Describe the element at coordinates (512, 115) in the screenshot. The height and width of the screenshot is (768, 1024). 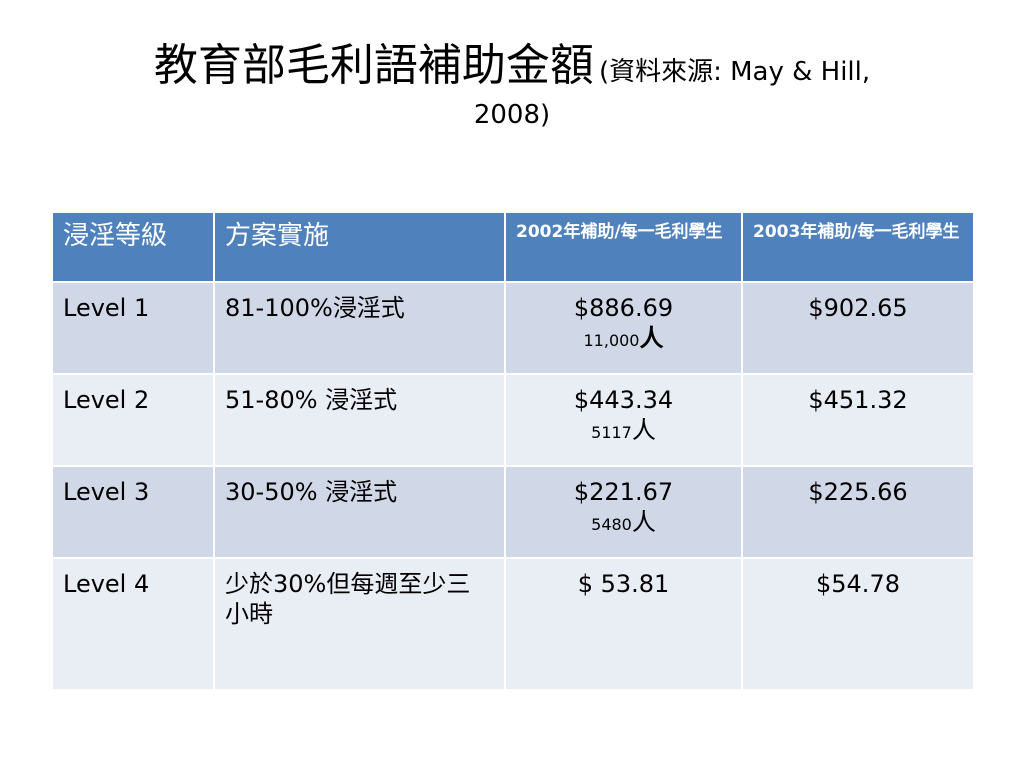
I see `title-source-year: 2008)` at that location.